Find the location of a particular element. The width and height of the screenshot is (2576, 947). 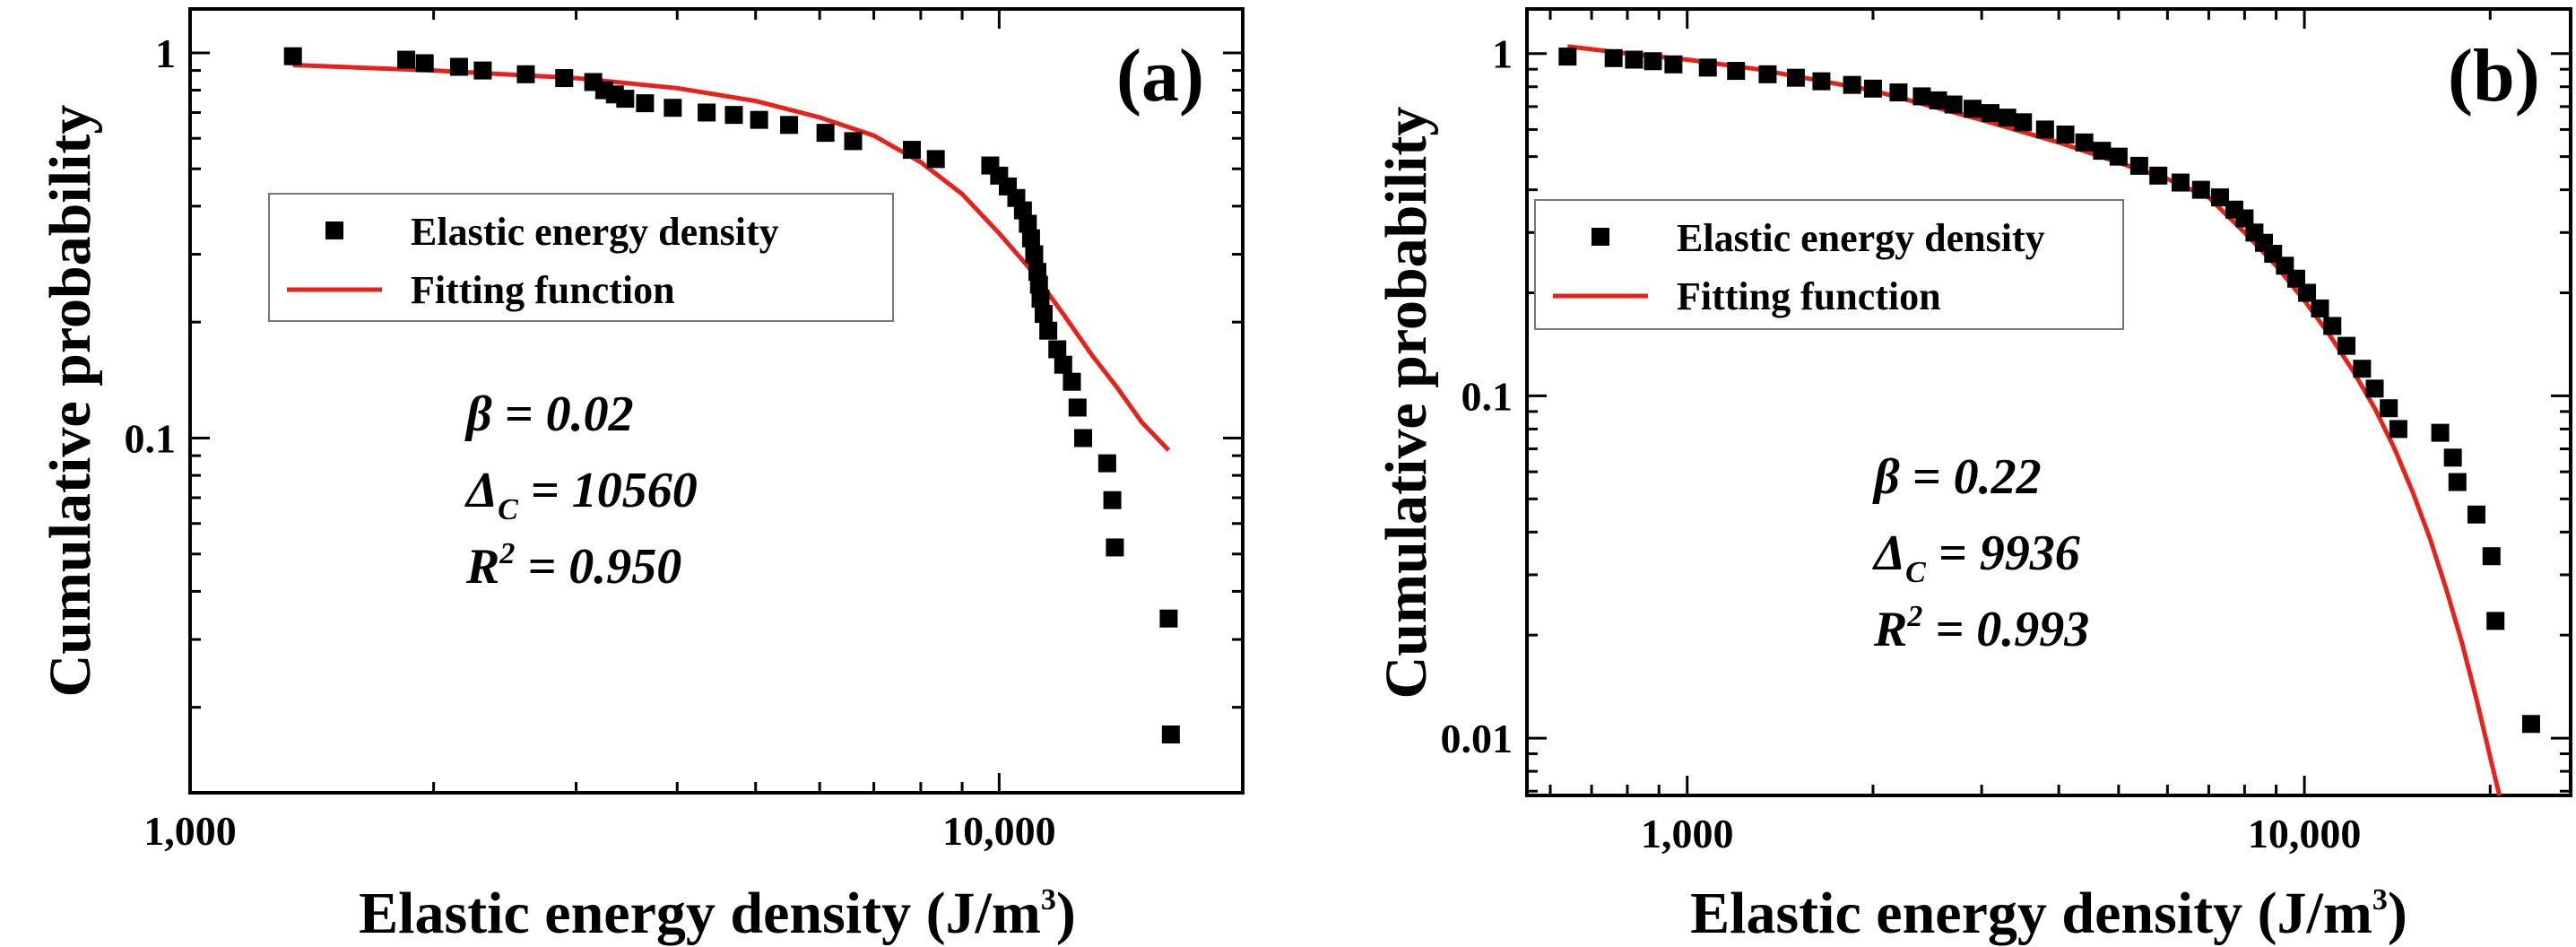

r2-superscript-b: 2 is located at coordinates (1914, 616).